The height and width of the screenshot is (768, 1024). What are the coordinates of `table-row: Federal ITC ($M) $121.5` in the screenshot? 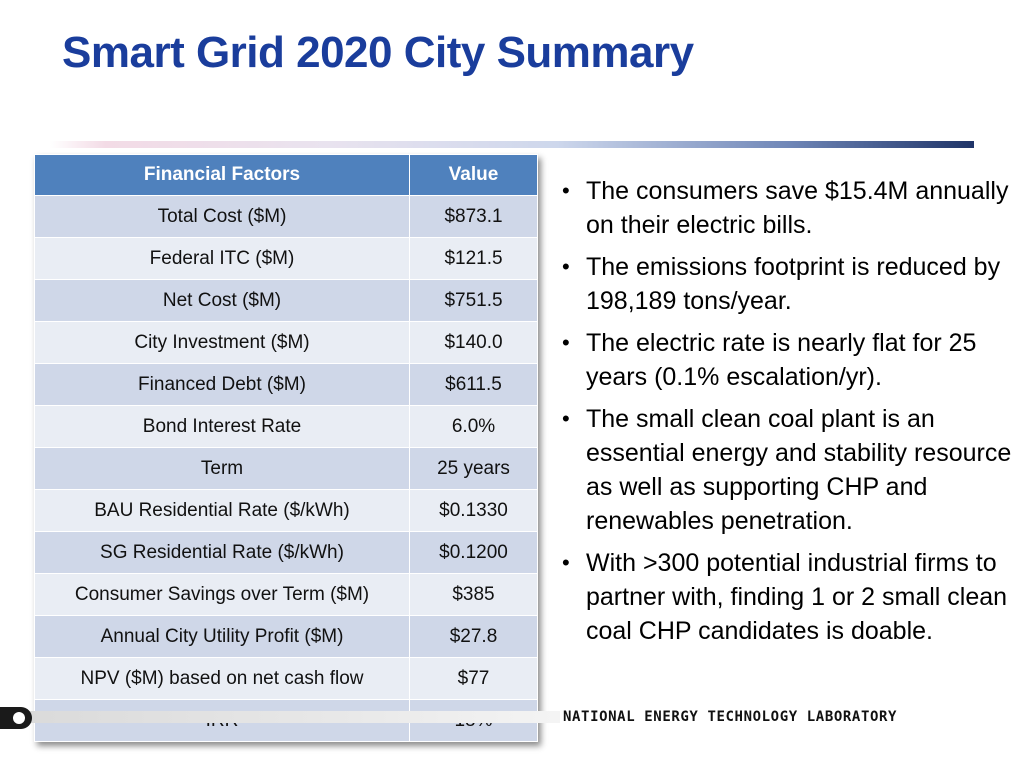 It's located at (286, 258).